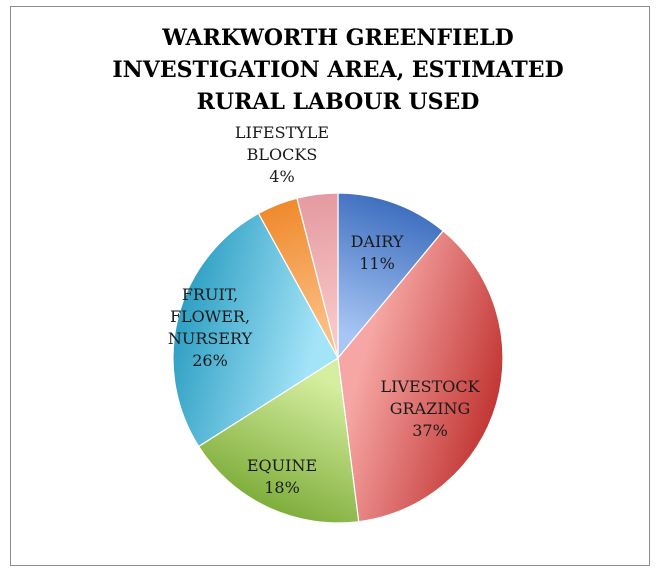 The width and height of the screenshot is (661, 574). I want to click on data-label: GRAZING, so click(430, 408).